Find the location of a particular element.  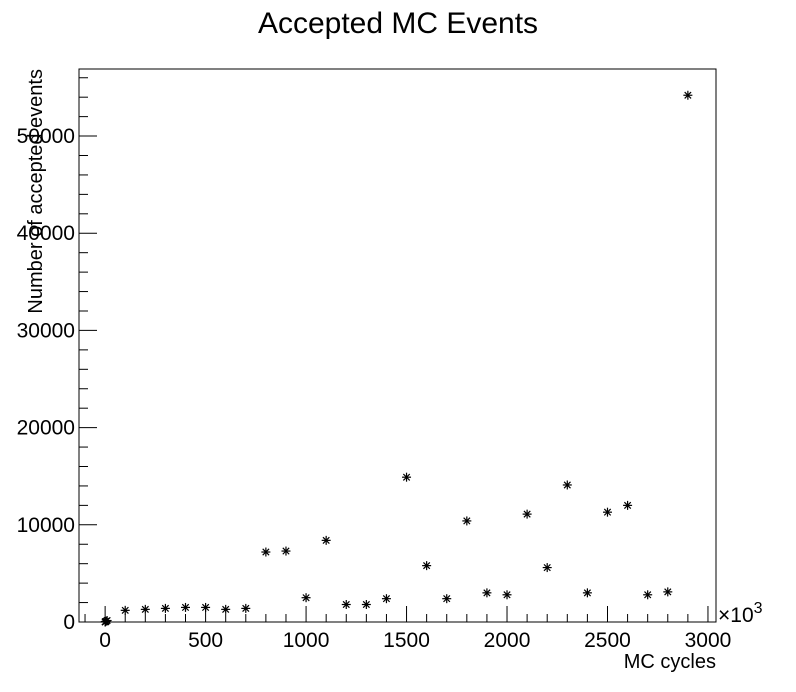

x-axis: 0 500 1000 1500 2000 2500 3000 is located at coordinates (408, 629).